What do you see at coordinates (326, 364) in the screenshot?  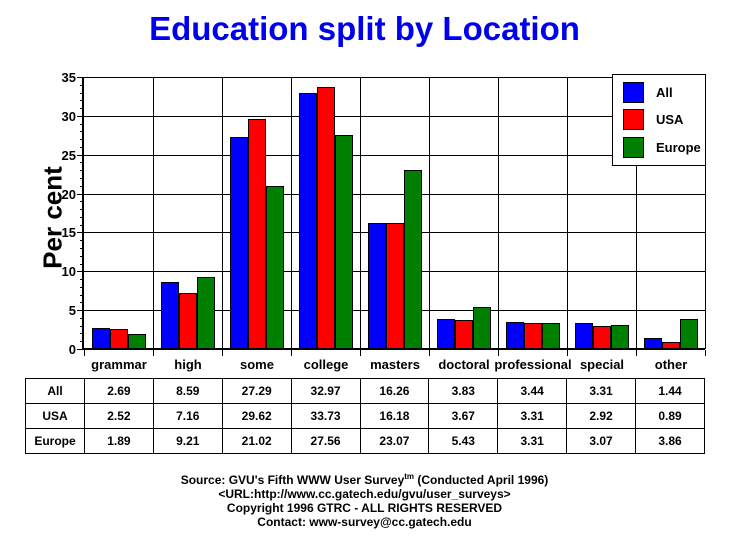 I see `x-category-label: college` at bounding box center [326, 364].